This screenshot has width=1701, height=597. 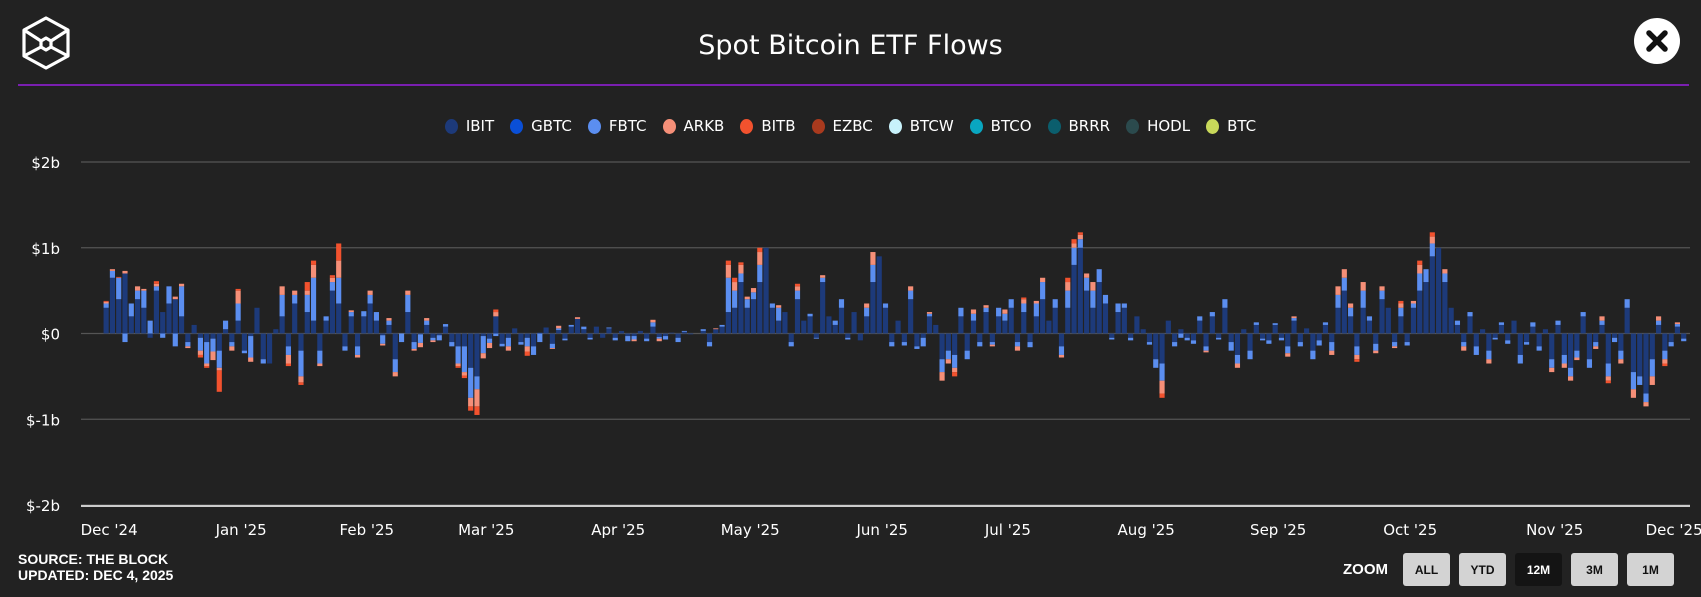 What do you see at coordinates (693, 126) in the screenshot?
I see `legend-item-arkb: ARKB` at bounding box center [693, 126].